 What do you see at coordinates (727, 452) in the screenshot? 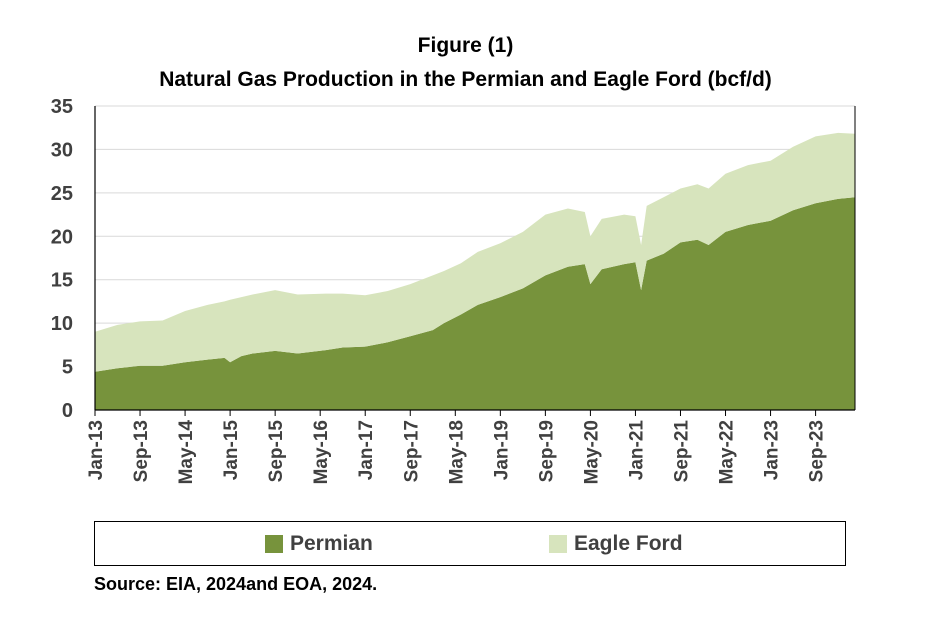
I see `x-tick-label: May-22` at bounding box center [727, 452].